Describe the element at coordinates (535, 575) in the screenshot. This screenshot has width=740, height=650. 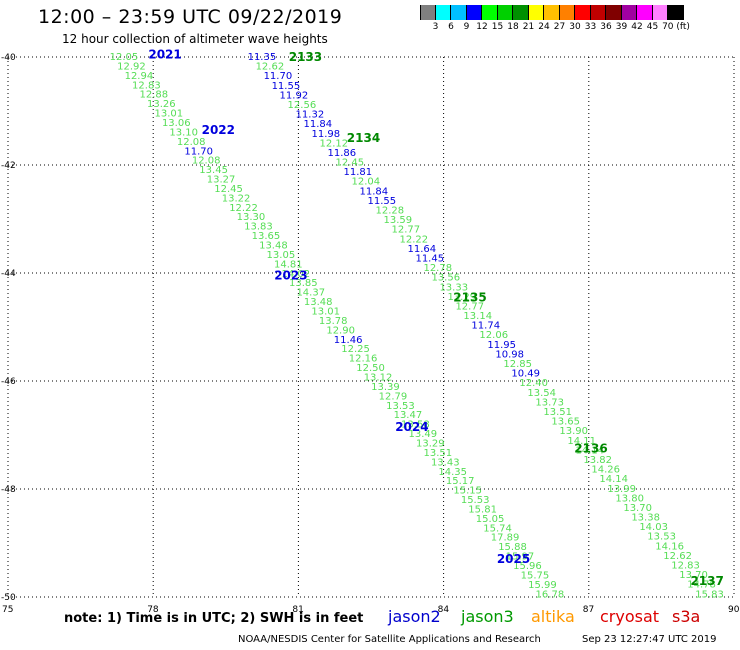
I see `swh-value-label: 15.75` at that location.